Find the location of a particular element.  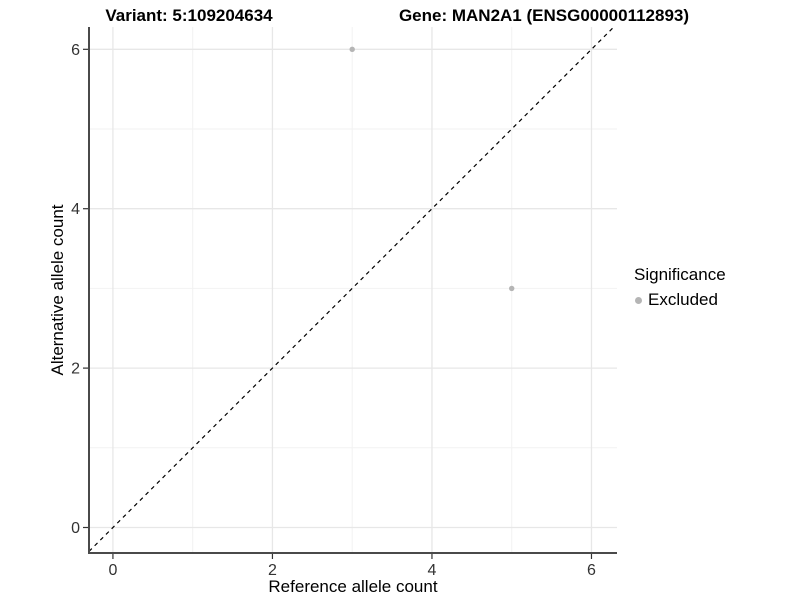

variant-title: Variant: 5:109204634 is located at coordinates (189, 15).